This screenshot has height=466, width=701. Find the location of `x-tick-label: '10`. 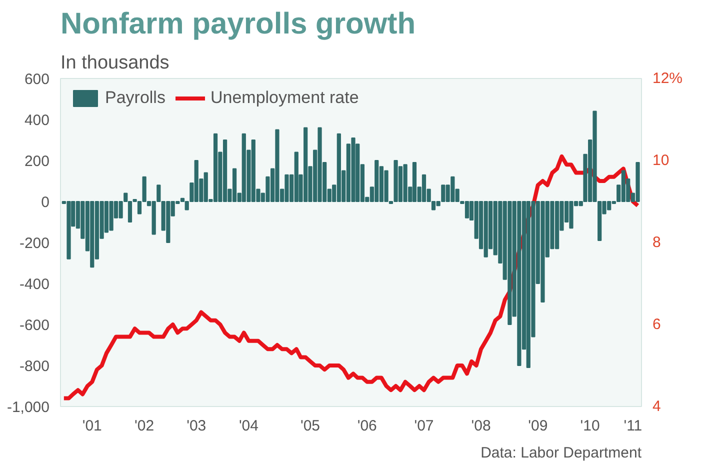

x-tick-label: '10 is located at coordinates (590, 426).